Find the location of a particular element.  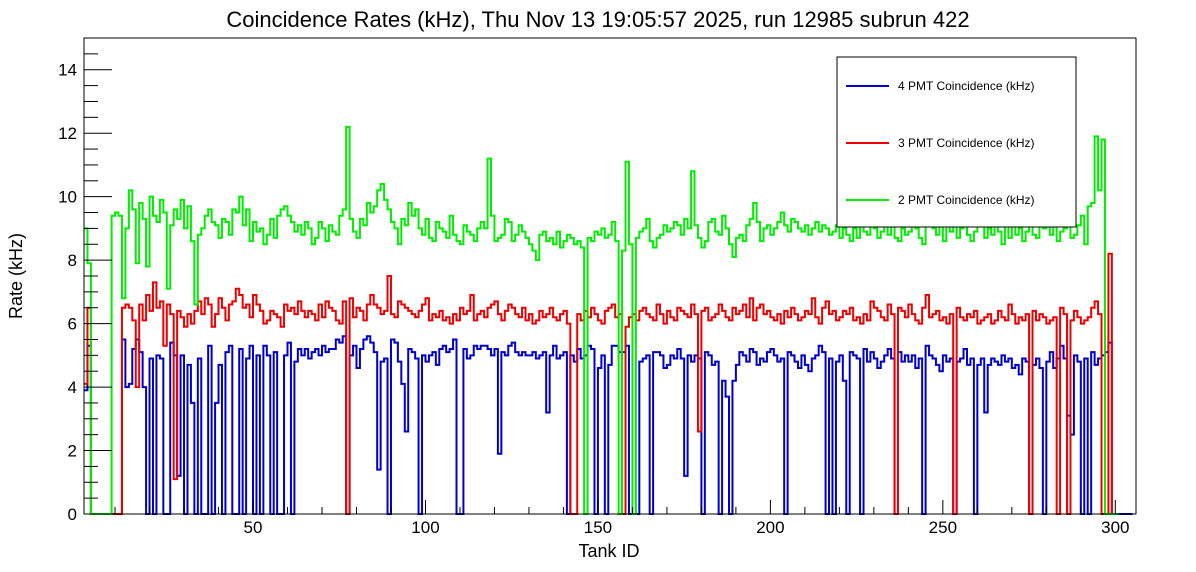

y-tick-label: 4 is located at coordinates (72, 387).